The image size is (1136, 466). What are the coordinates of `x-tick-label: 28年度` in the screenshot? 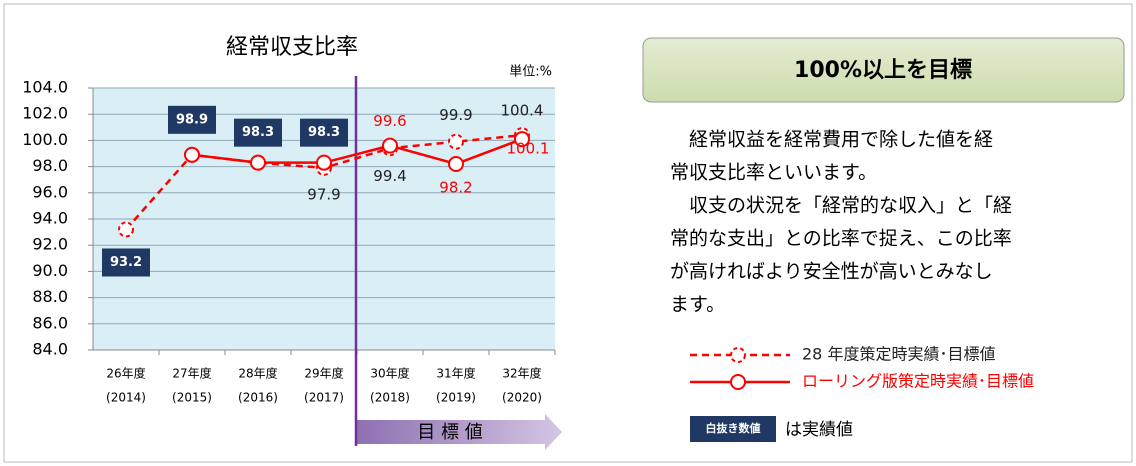 It's located at (257, 373).